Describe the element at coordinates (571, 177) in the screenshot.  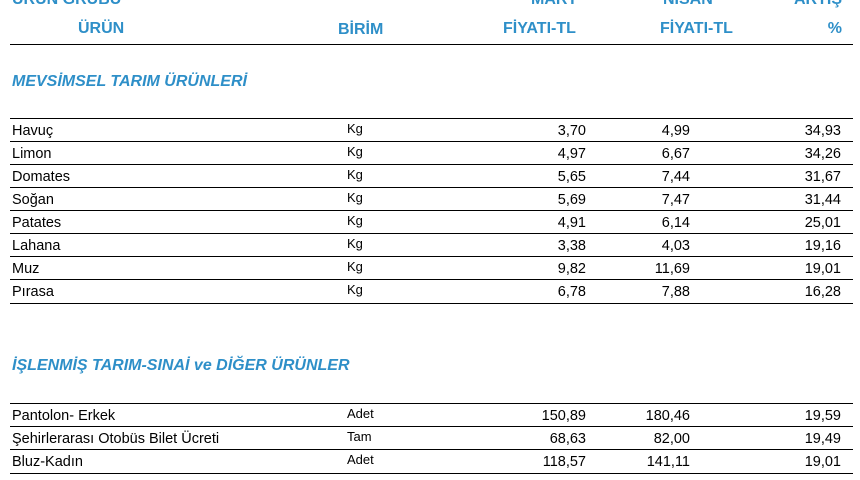
I see `mart-price: 5,65` at that location.